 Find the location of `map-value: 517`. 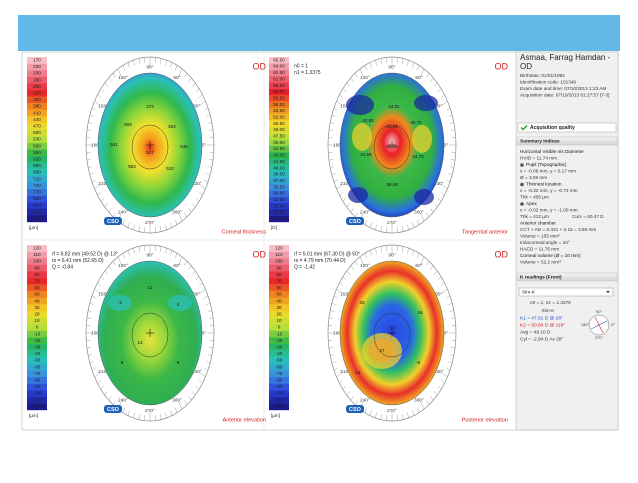

map-value: 517 is located at coordinates (150, 152).